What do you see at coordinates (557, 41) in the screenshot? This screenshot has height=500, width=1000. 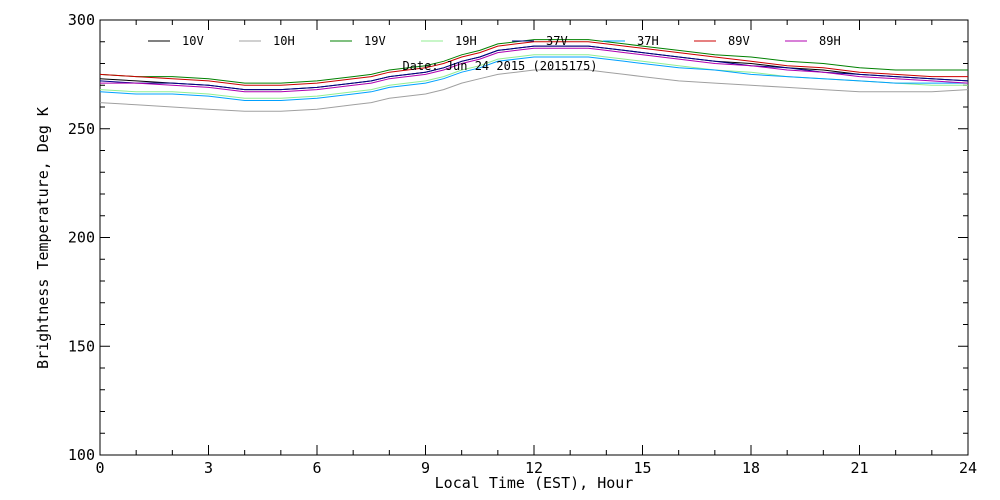 I see `legend-label-37v: 37V` at bounding box center [557, 41].